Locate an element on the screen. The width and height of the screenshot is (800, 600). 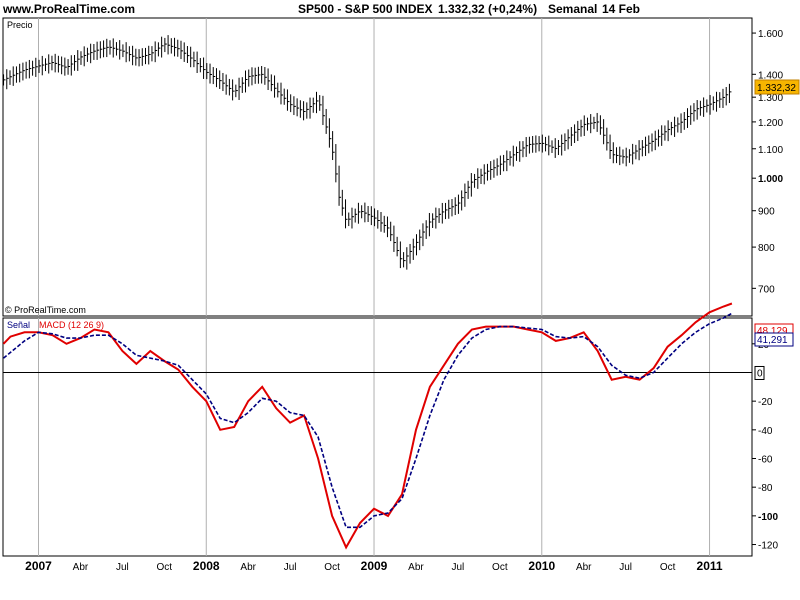
price-tick-label: 1.400 is located at coordinates (770, 75).